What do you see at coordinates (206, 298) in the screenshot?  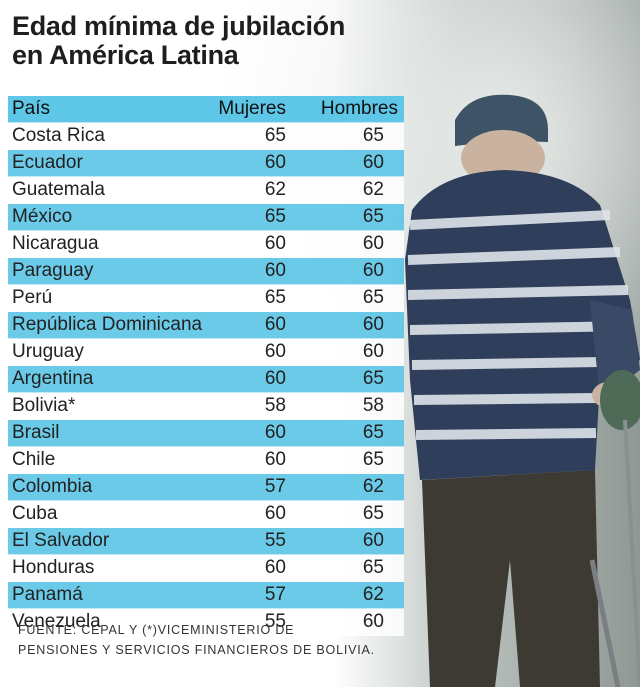 I see `table-row: Perú 65 65` at bounding box center [206, 298].